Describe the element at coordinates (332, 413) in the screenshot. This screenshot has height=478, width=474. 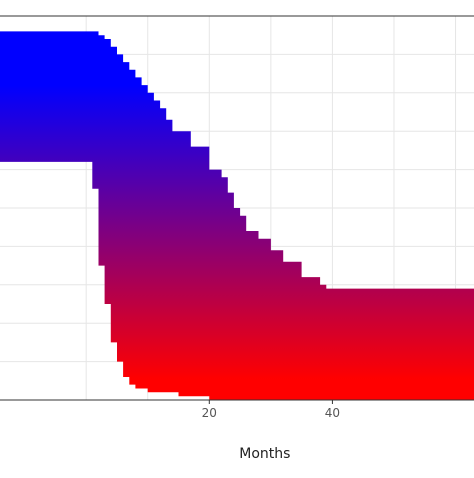
I see `x-tick-label: 40` at that location.